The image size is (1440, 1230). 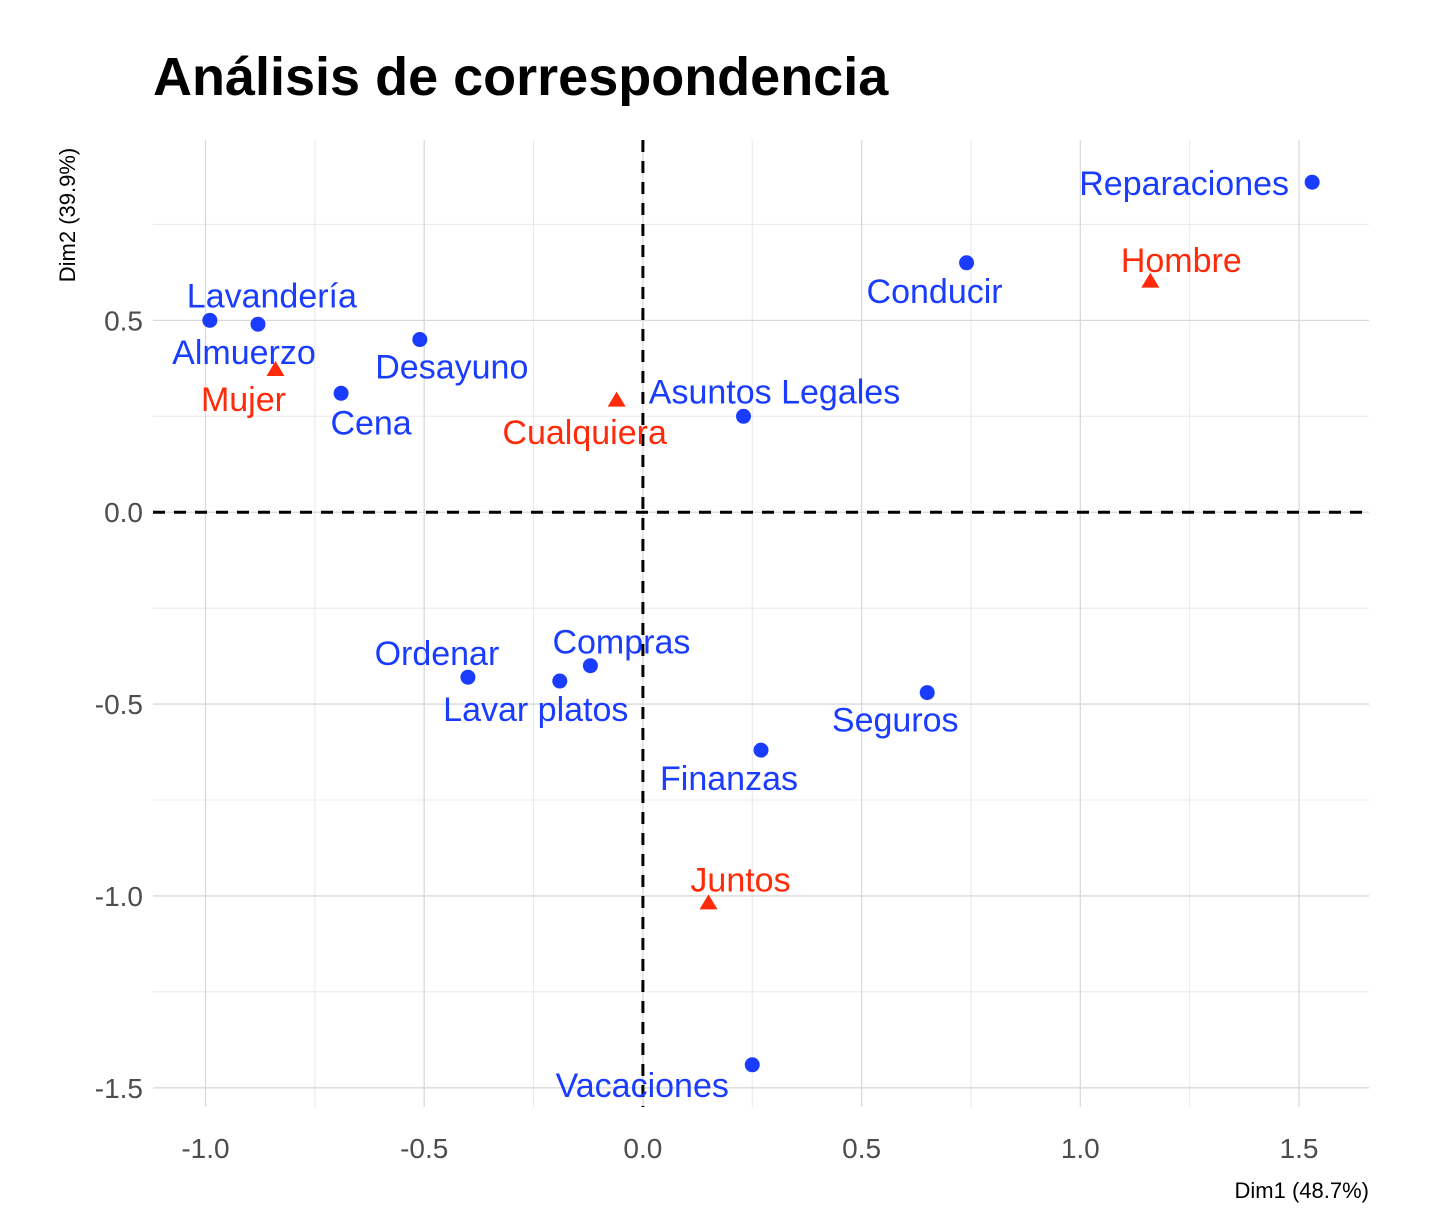 I want to click on y-tick-label: -1.0, so click(x=119, y=896).